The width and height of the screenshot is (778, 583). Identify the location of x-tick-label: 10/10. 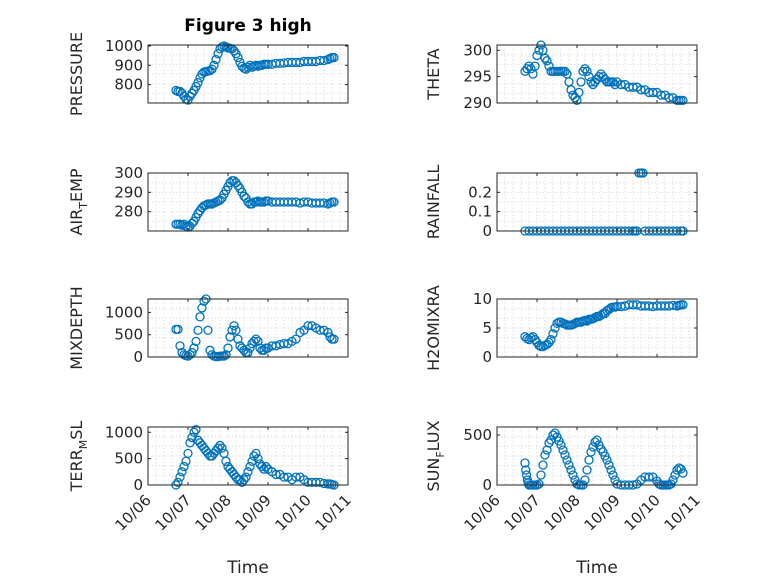
(642, 512).